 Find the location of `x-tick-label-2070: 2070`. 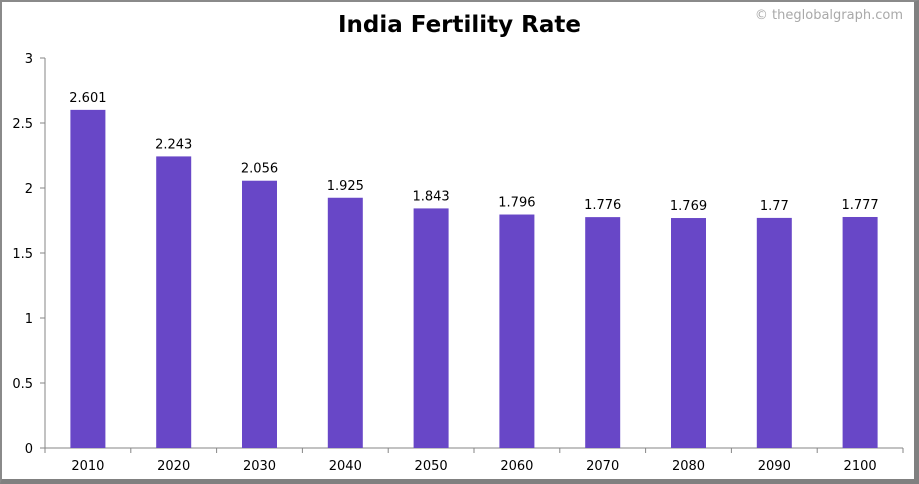

x-tick-label-2070: 2070 is located at coordinates (602, 466).